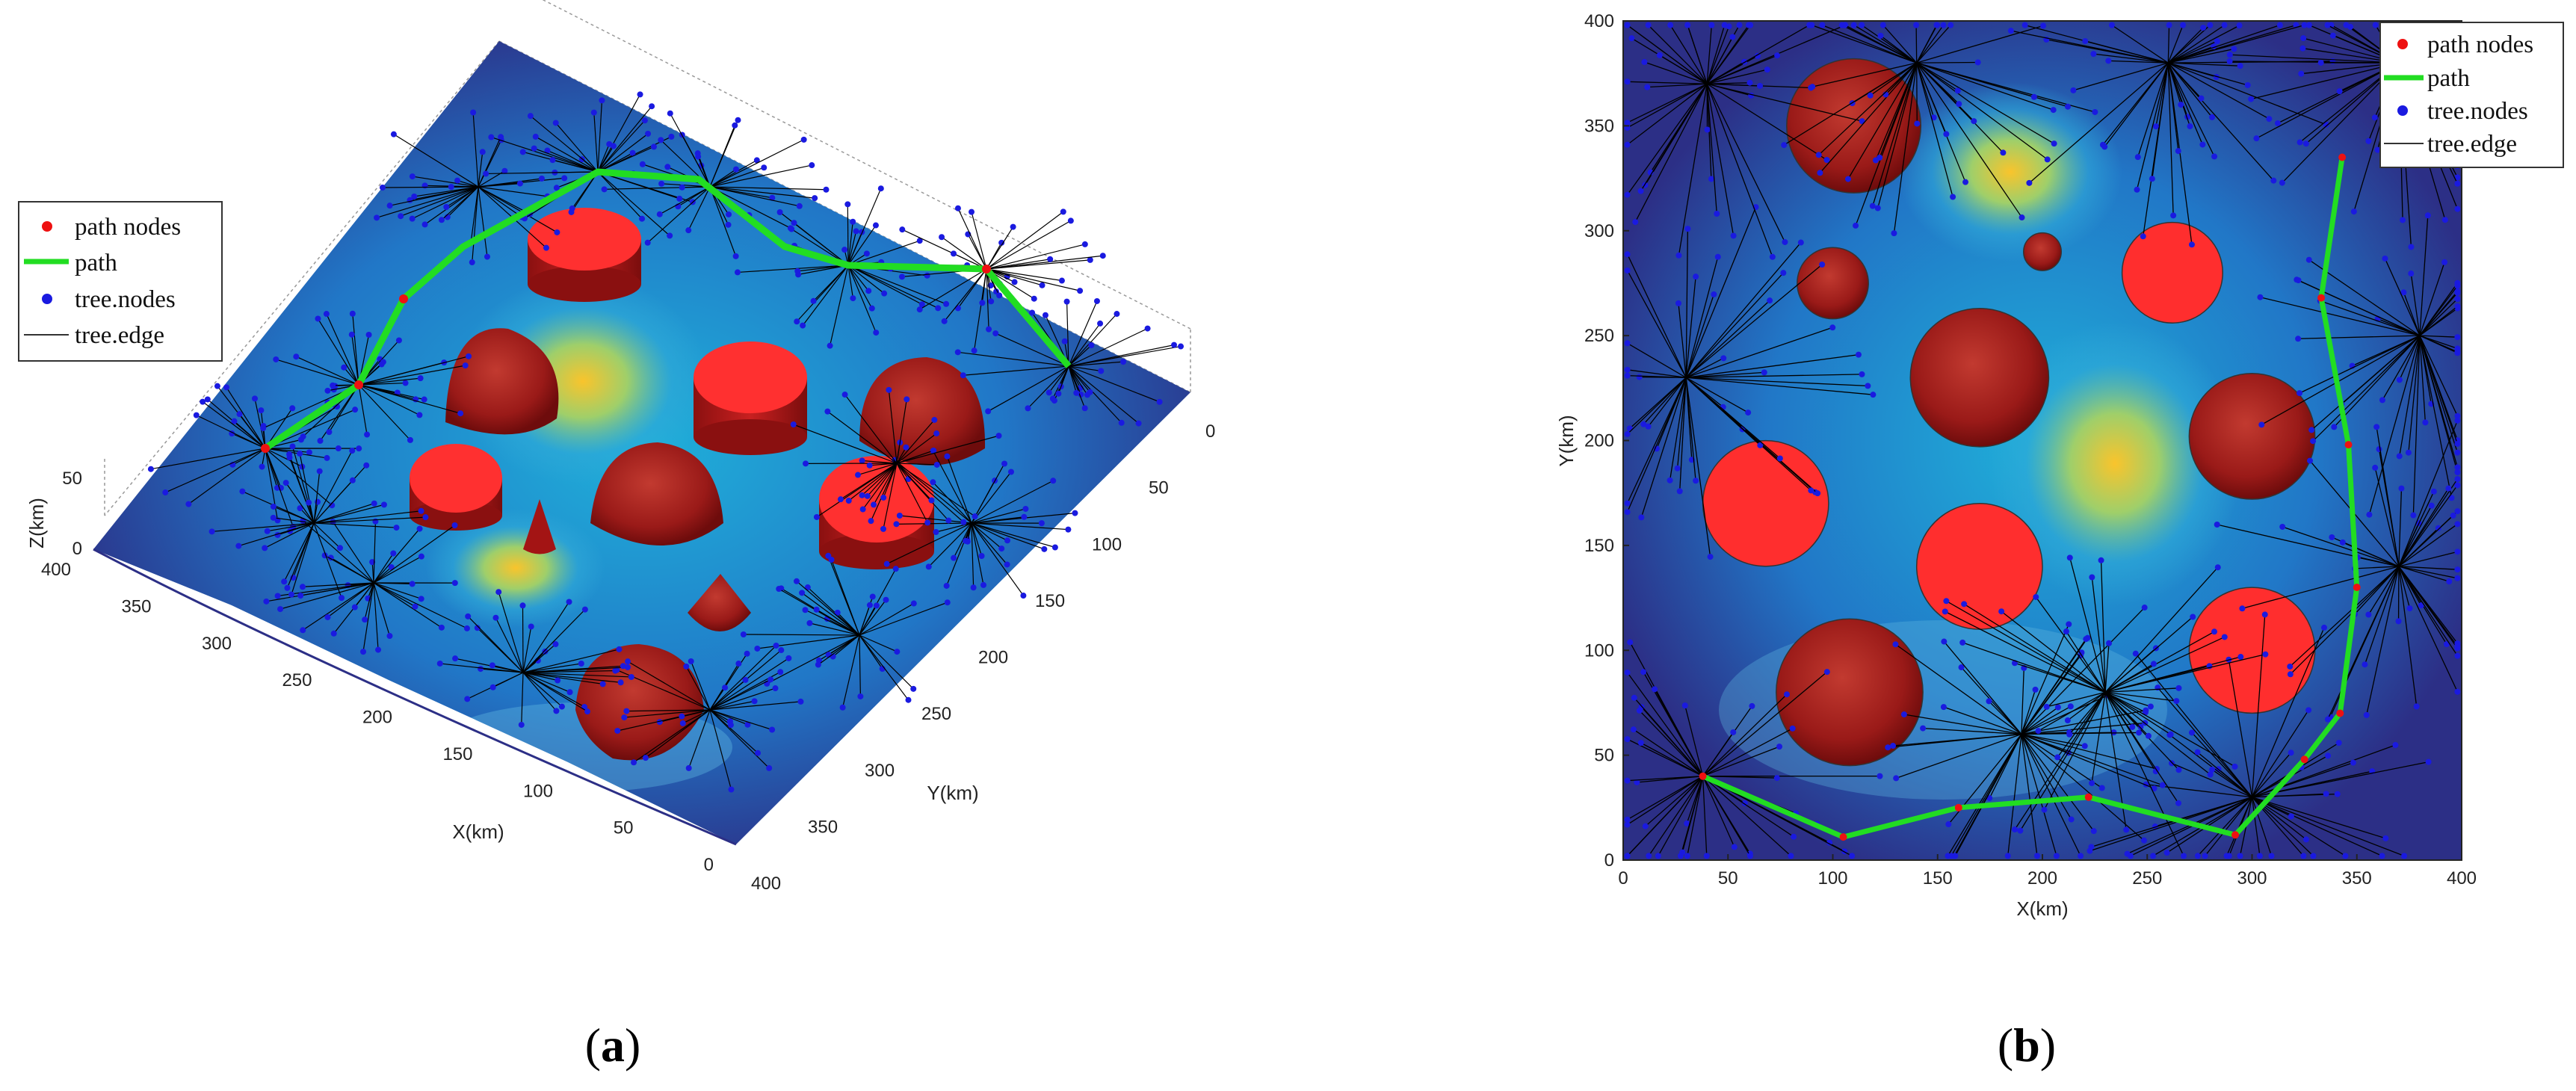 The width and height of the screenshot is (2576, 1091). I want to click on y-tick-label: 350, so click(823, 827).